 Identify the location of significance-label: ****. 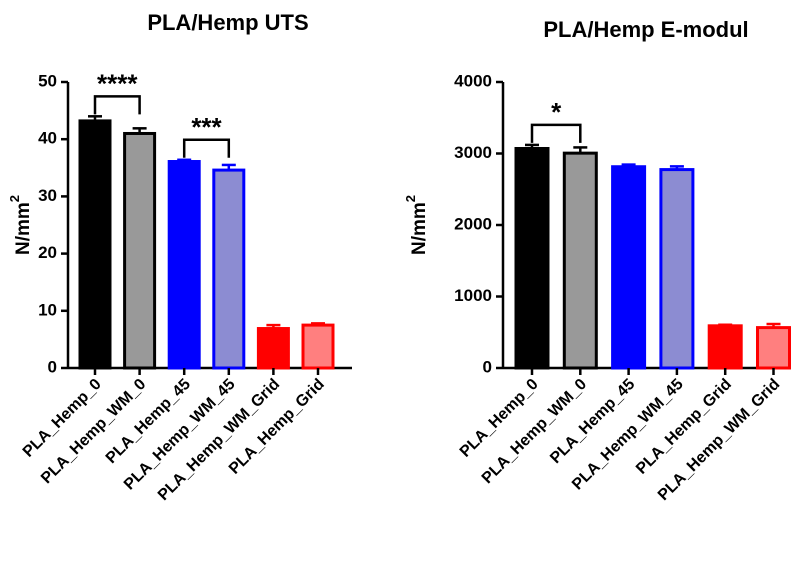
(117, 83).